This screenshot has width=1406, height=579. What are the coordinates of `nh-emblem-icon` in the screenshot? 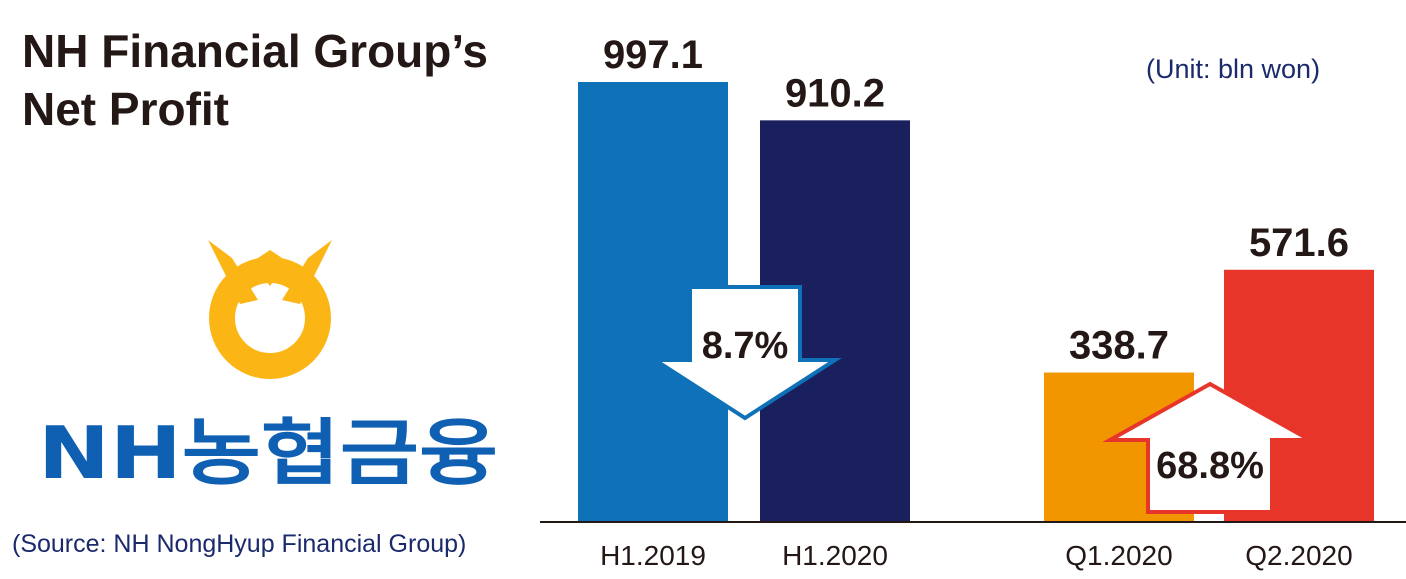 It's located at (270, 309).